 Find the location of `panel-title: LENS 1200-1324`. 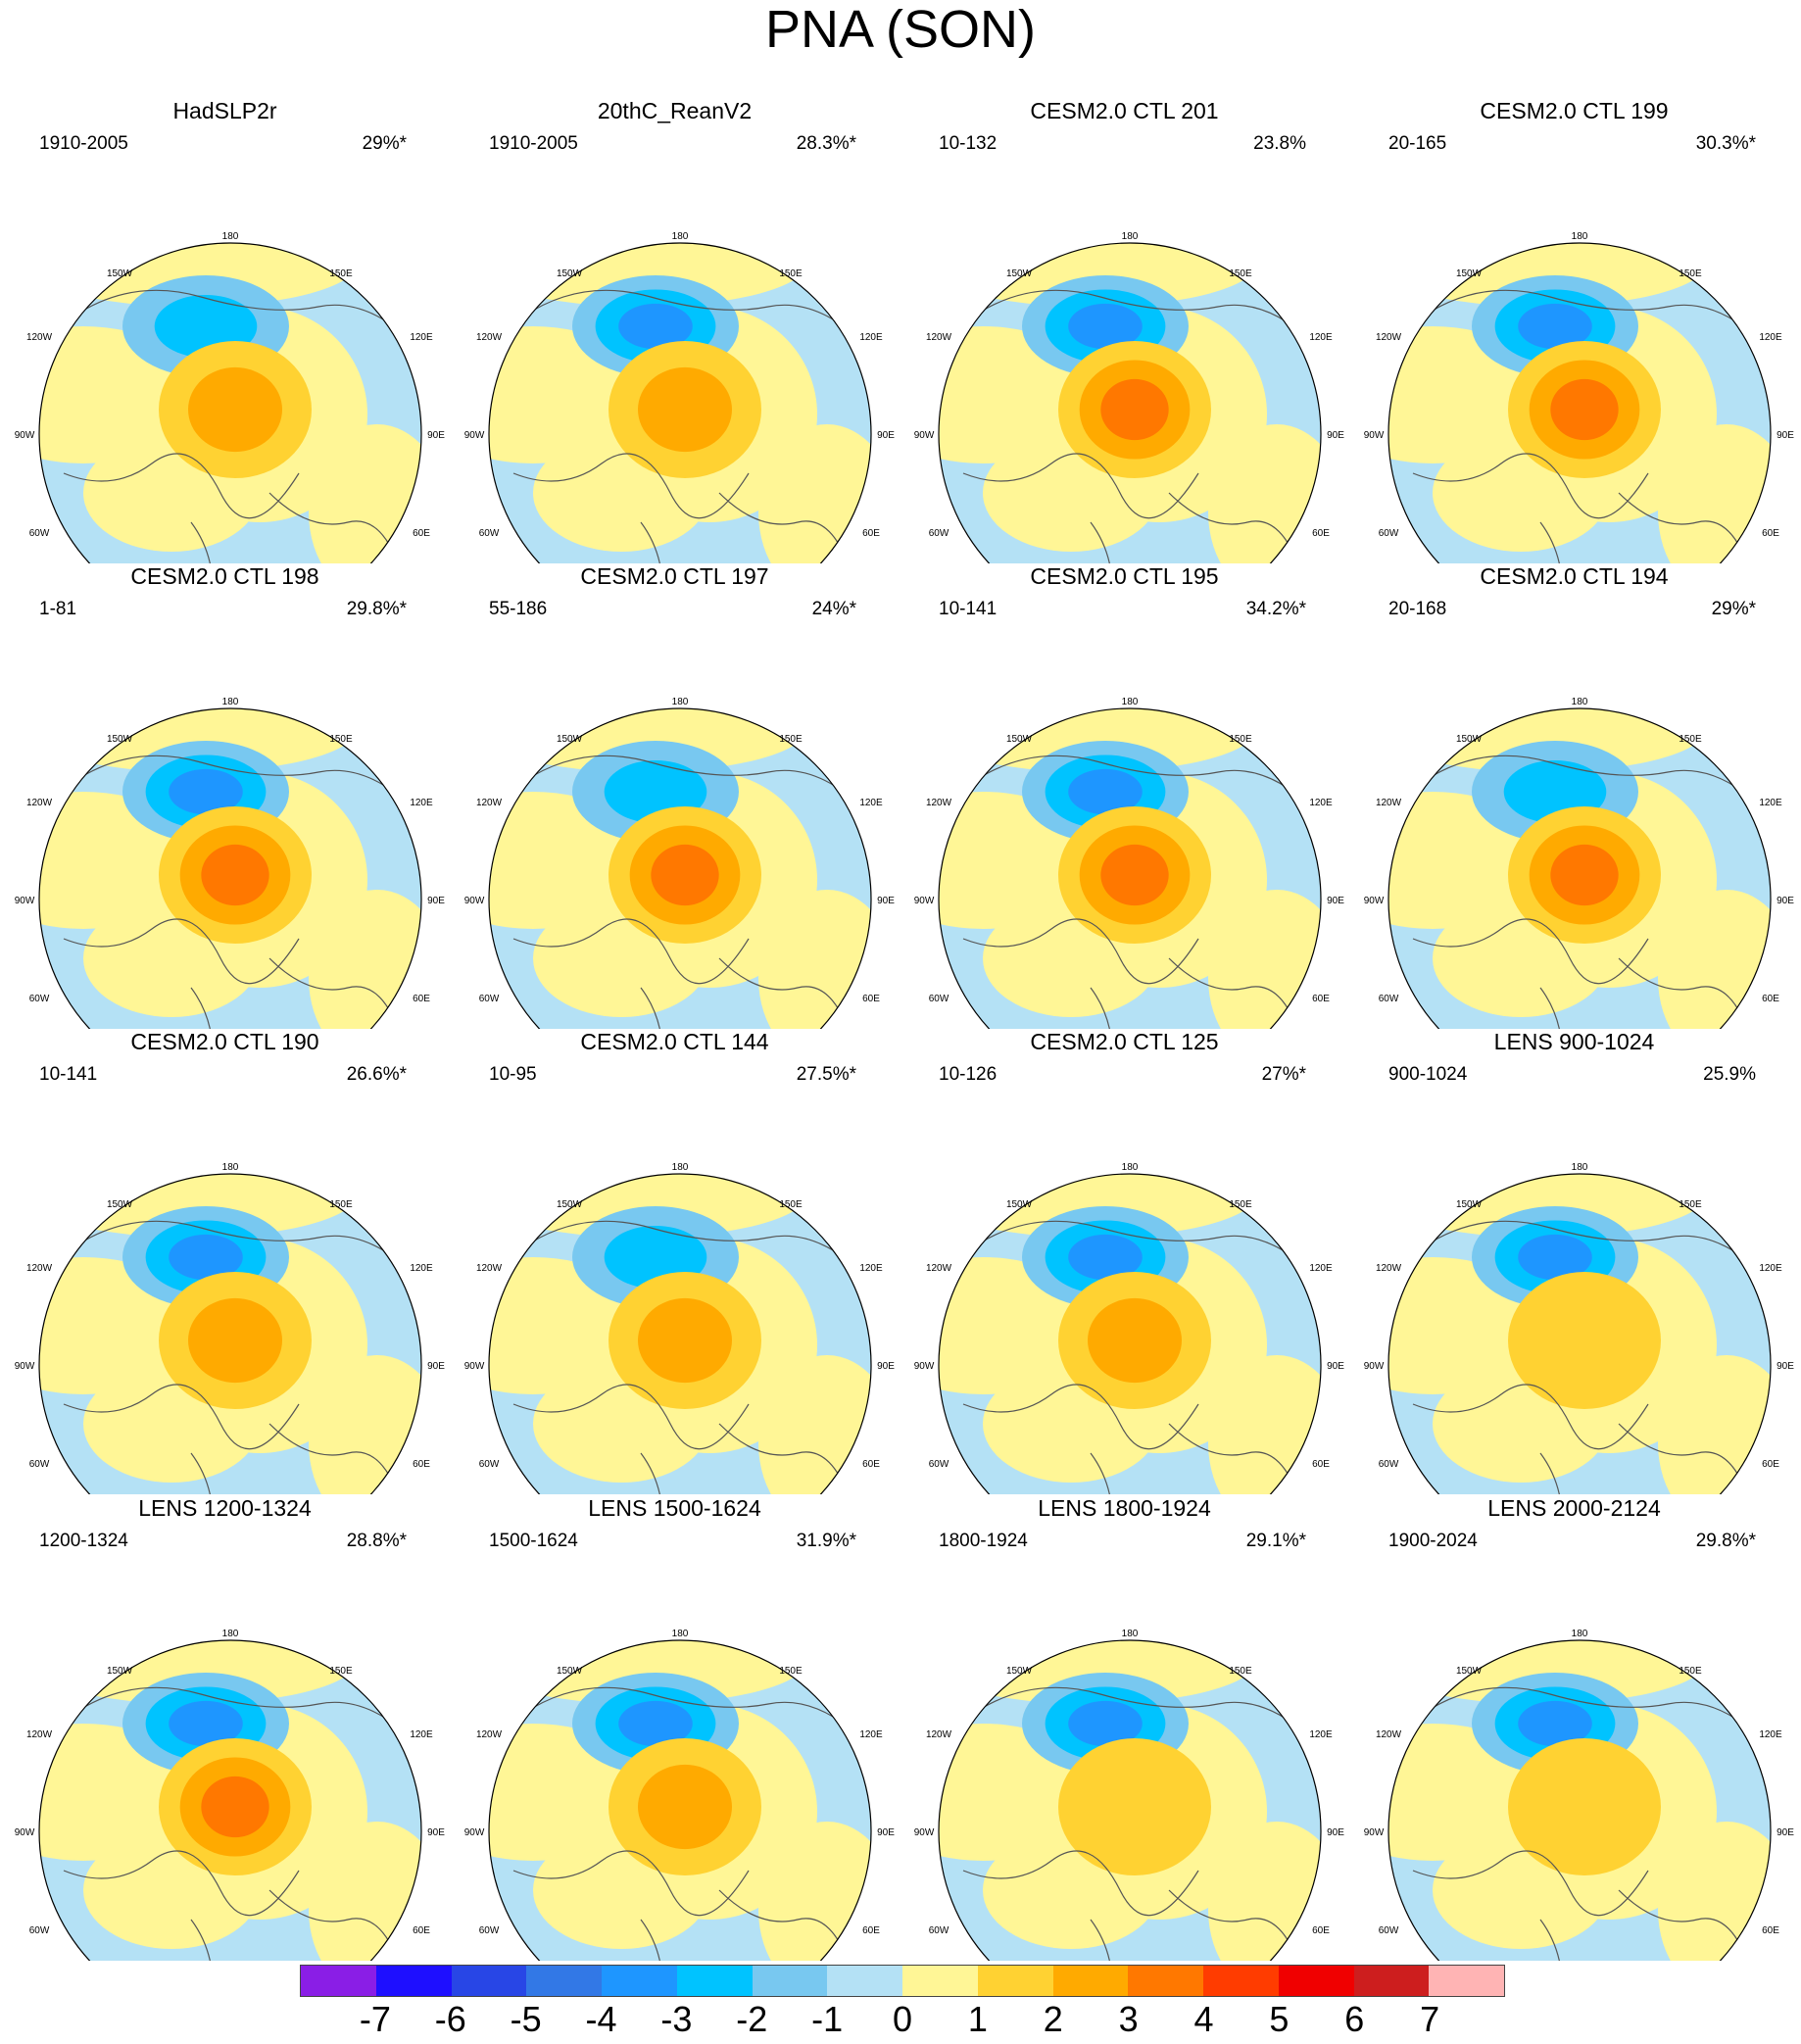

panel-title: LENS 1200-1324 is located at coordinates (225, 1508).